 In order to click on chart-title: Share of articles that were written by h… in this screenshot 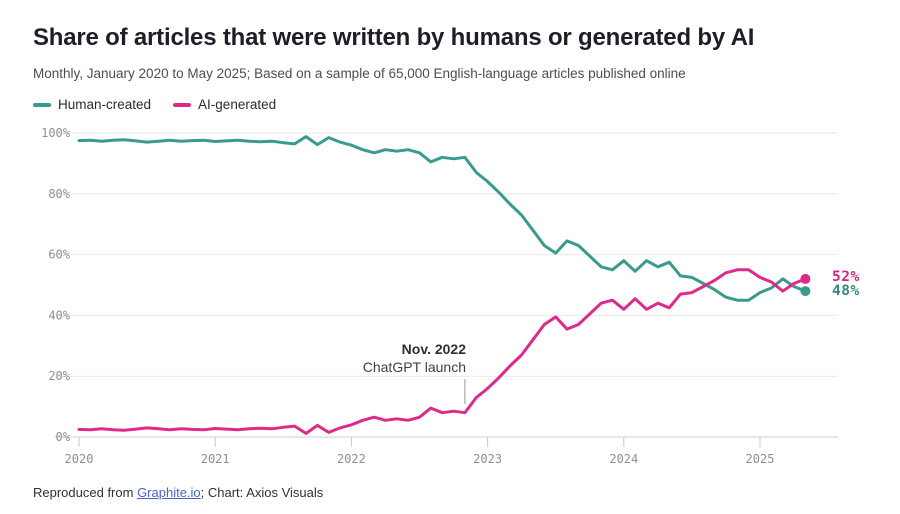, I will do `click(394, 37)`.